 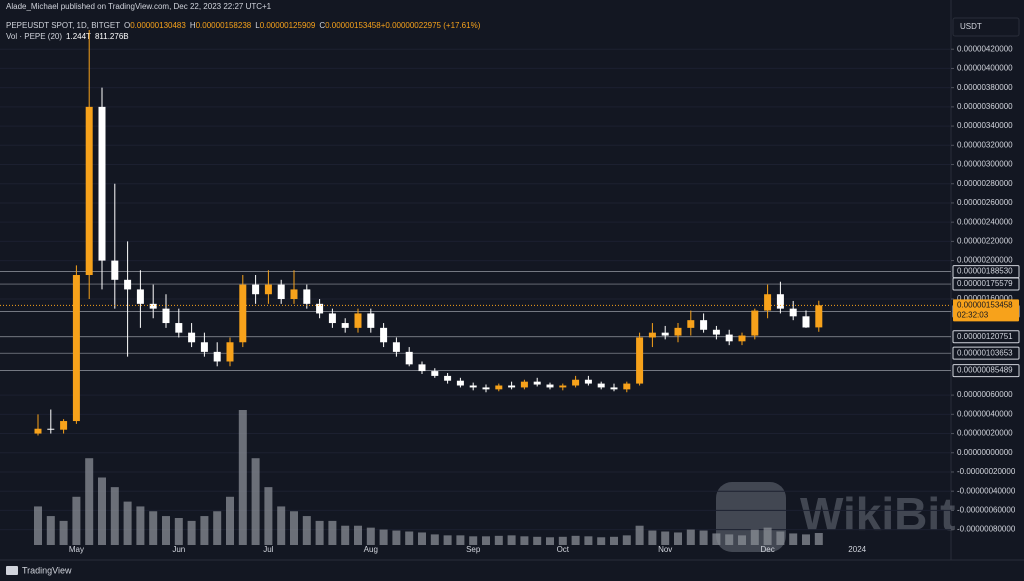 What do you see at coordinates (985, 271) in the screenshot?
I see `level-label: 0.00000188530` at bounding box center [985, 271].